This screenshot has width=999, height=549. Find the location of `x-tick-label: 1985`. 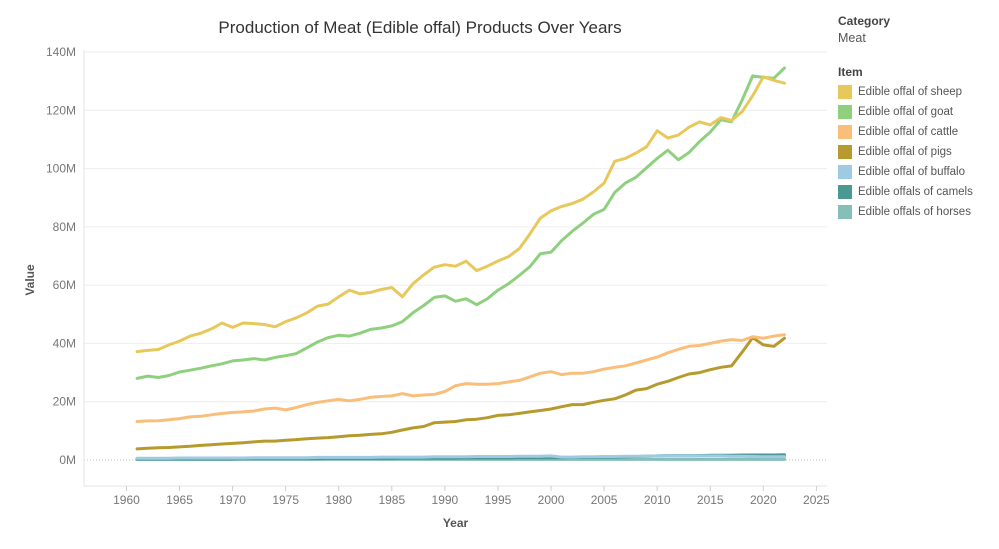

x-tick-label: 1985 is located at coordinates (391, 500).